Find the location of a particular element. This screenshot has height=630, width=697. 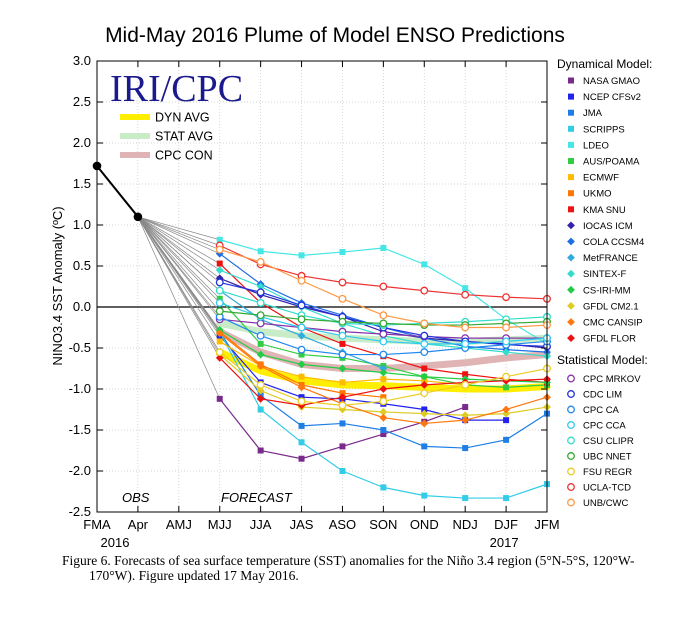

legend-label: GFDL CM2.1 is located at coordinates (611, 306).